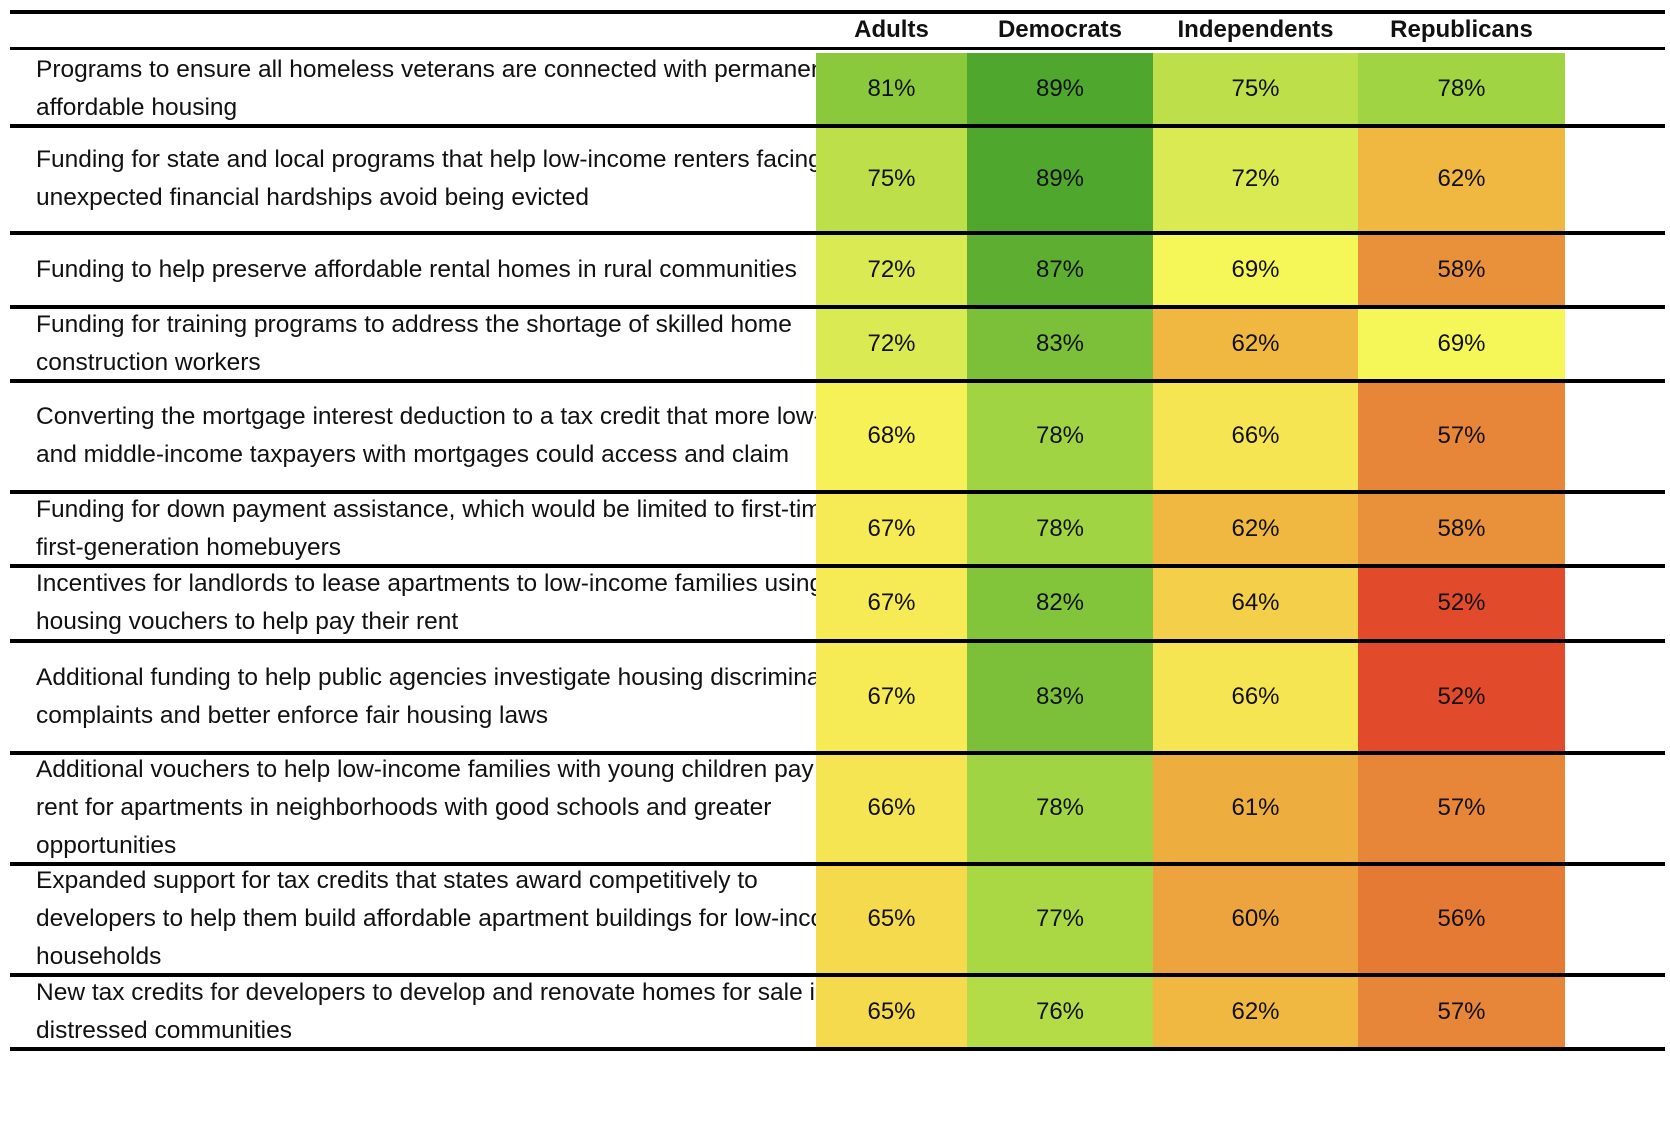  Describe the element at coordinates (1255, 919) in the screenshot. I see `heatmap-cell-independents: 60%` at that location.